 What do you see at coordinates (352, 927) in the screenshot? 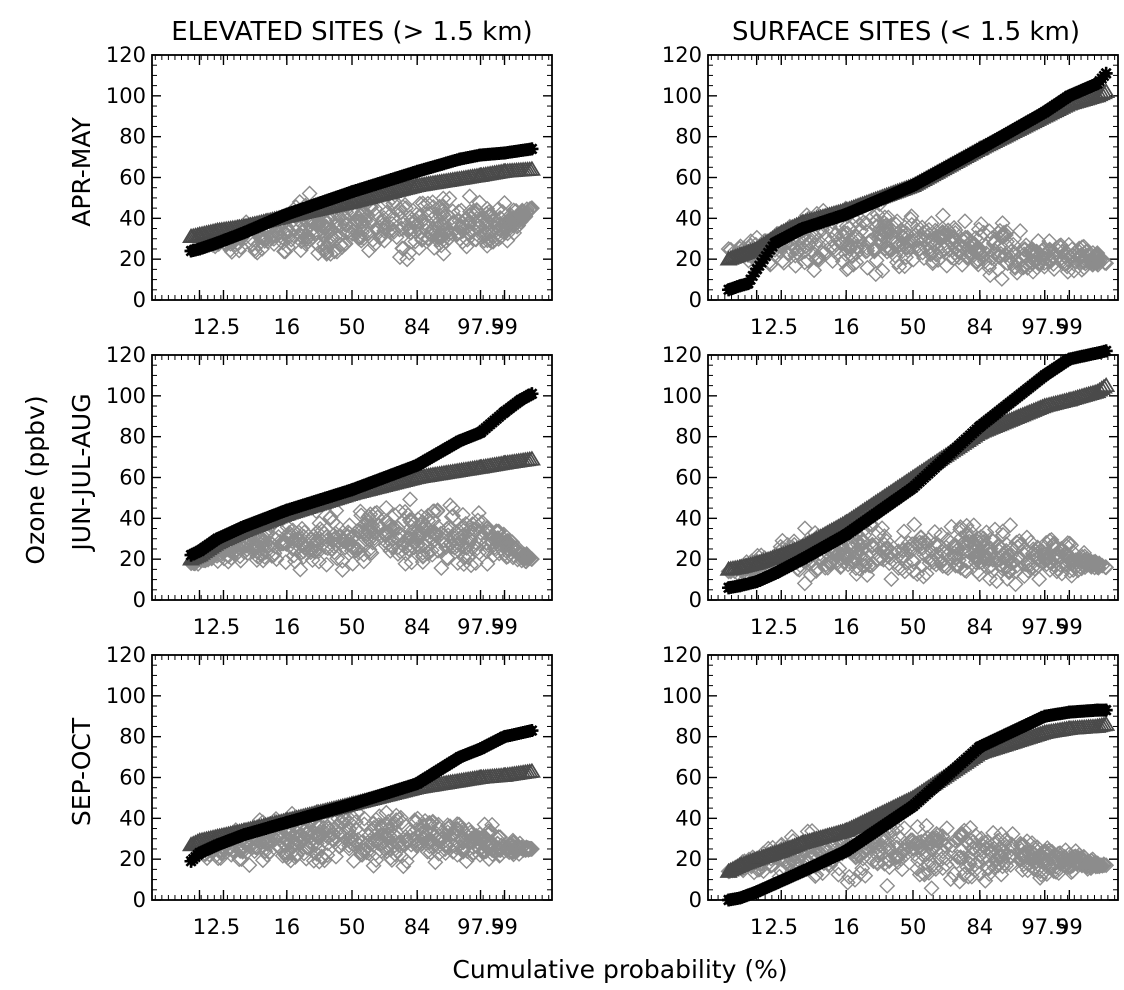
I see `x-tick-label: 50` at bounding box center [352, 927].